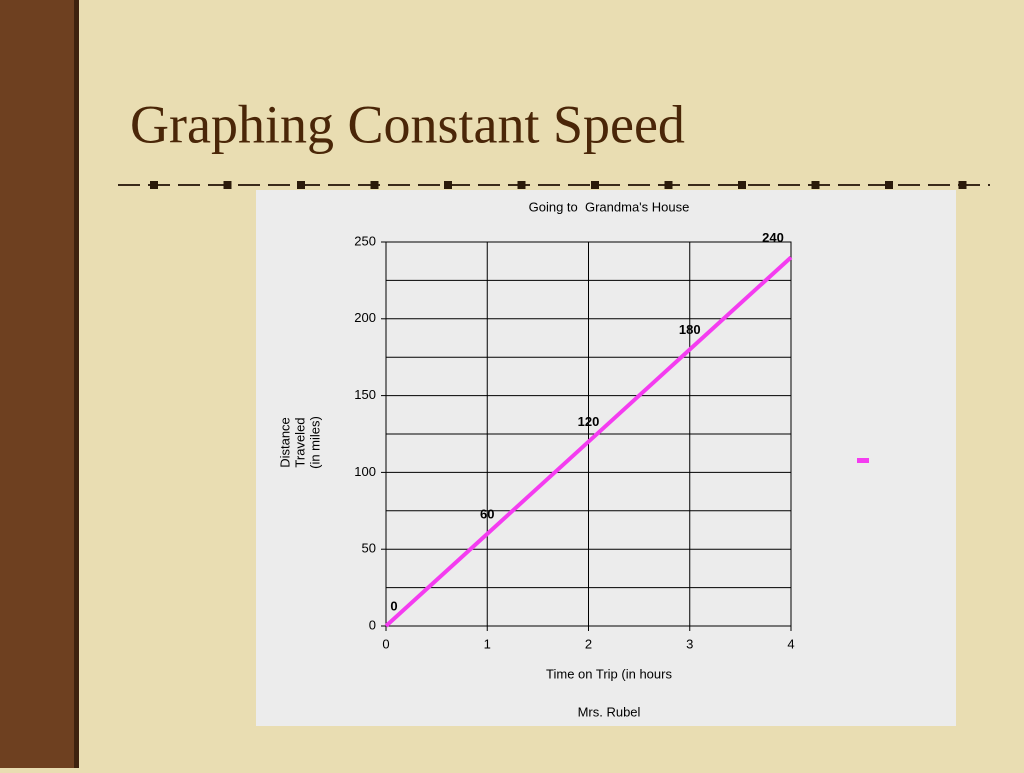 This screenshot has height=773, width=1024. I want to click on x-tick-label: 4, so click(790, 643).